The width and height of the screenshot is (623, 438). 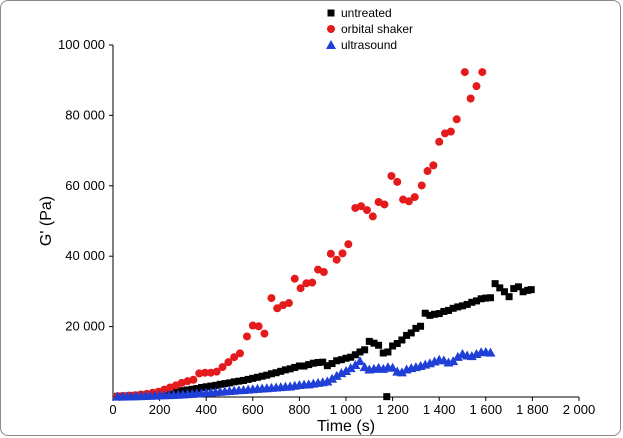 What do you see at coordinates (160, 409) in the screenshot?
I see `x-tick-label: 200` at bounding box center [160, 409].